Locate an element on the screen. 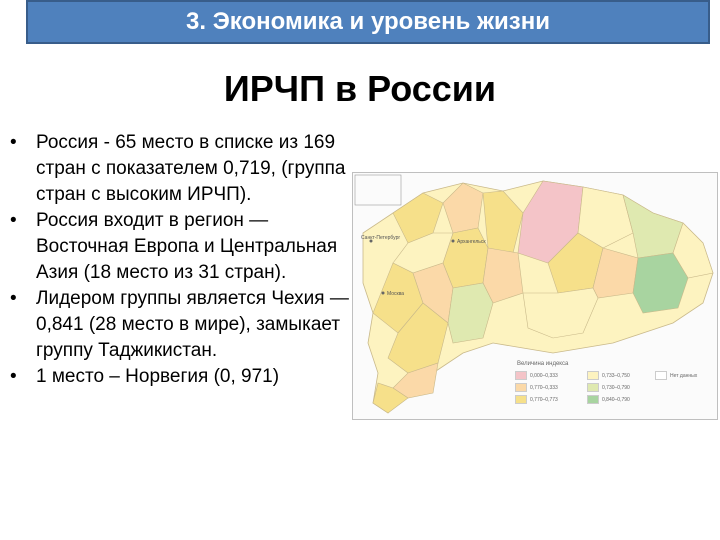 Image resolution: width=720 pixels, height=540 pixels. bullet-item: • 1 место – Норвегия (0, 971) is located at coordinates (180, 377).